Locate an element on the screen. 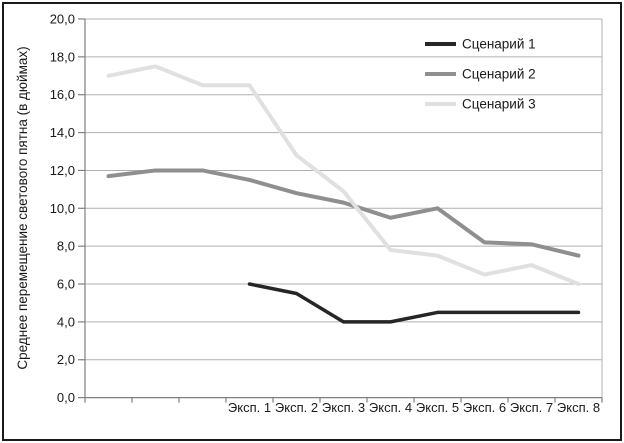 Image resolution: width=624 pixels, height=443 pixels. y-tick-label: 6,0 is located at coordinates (66, 284).